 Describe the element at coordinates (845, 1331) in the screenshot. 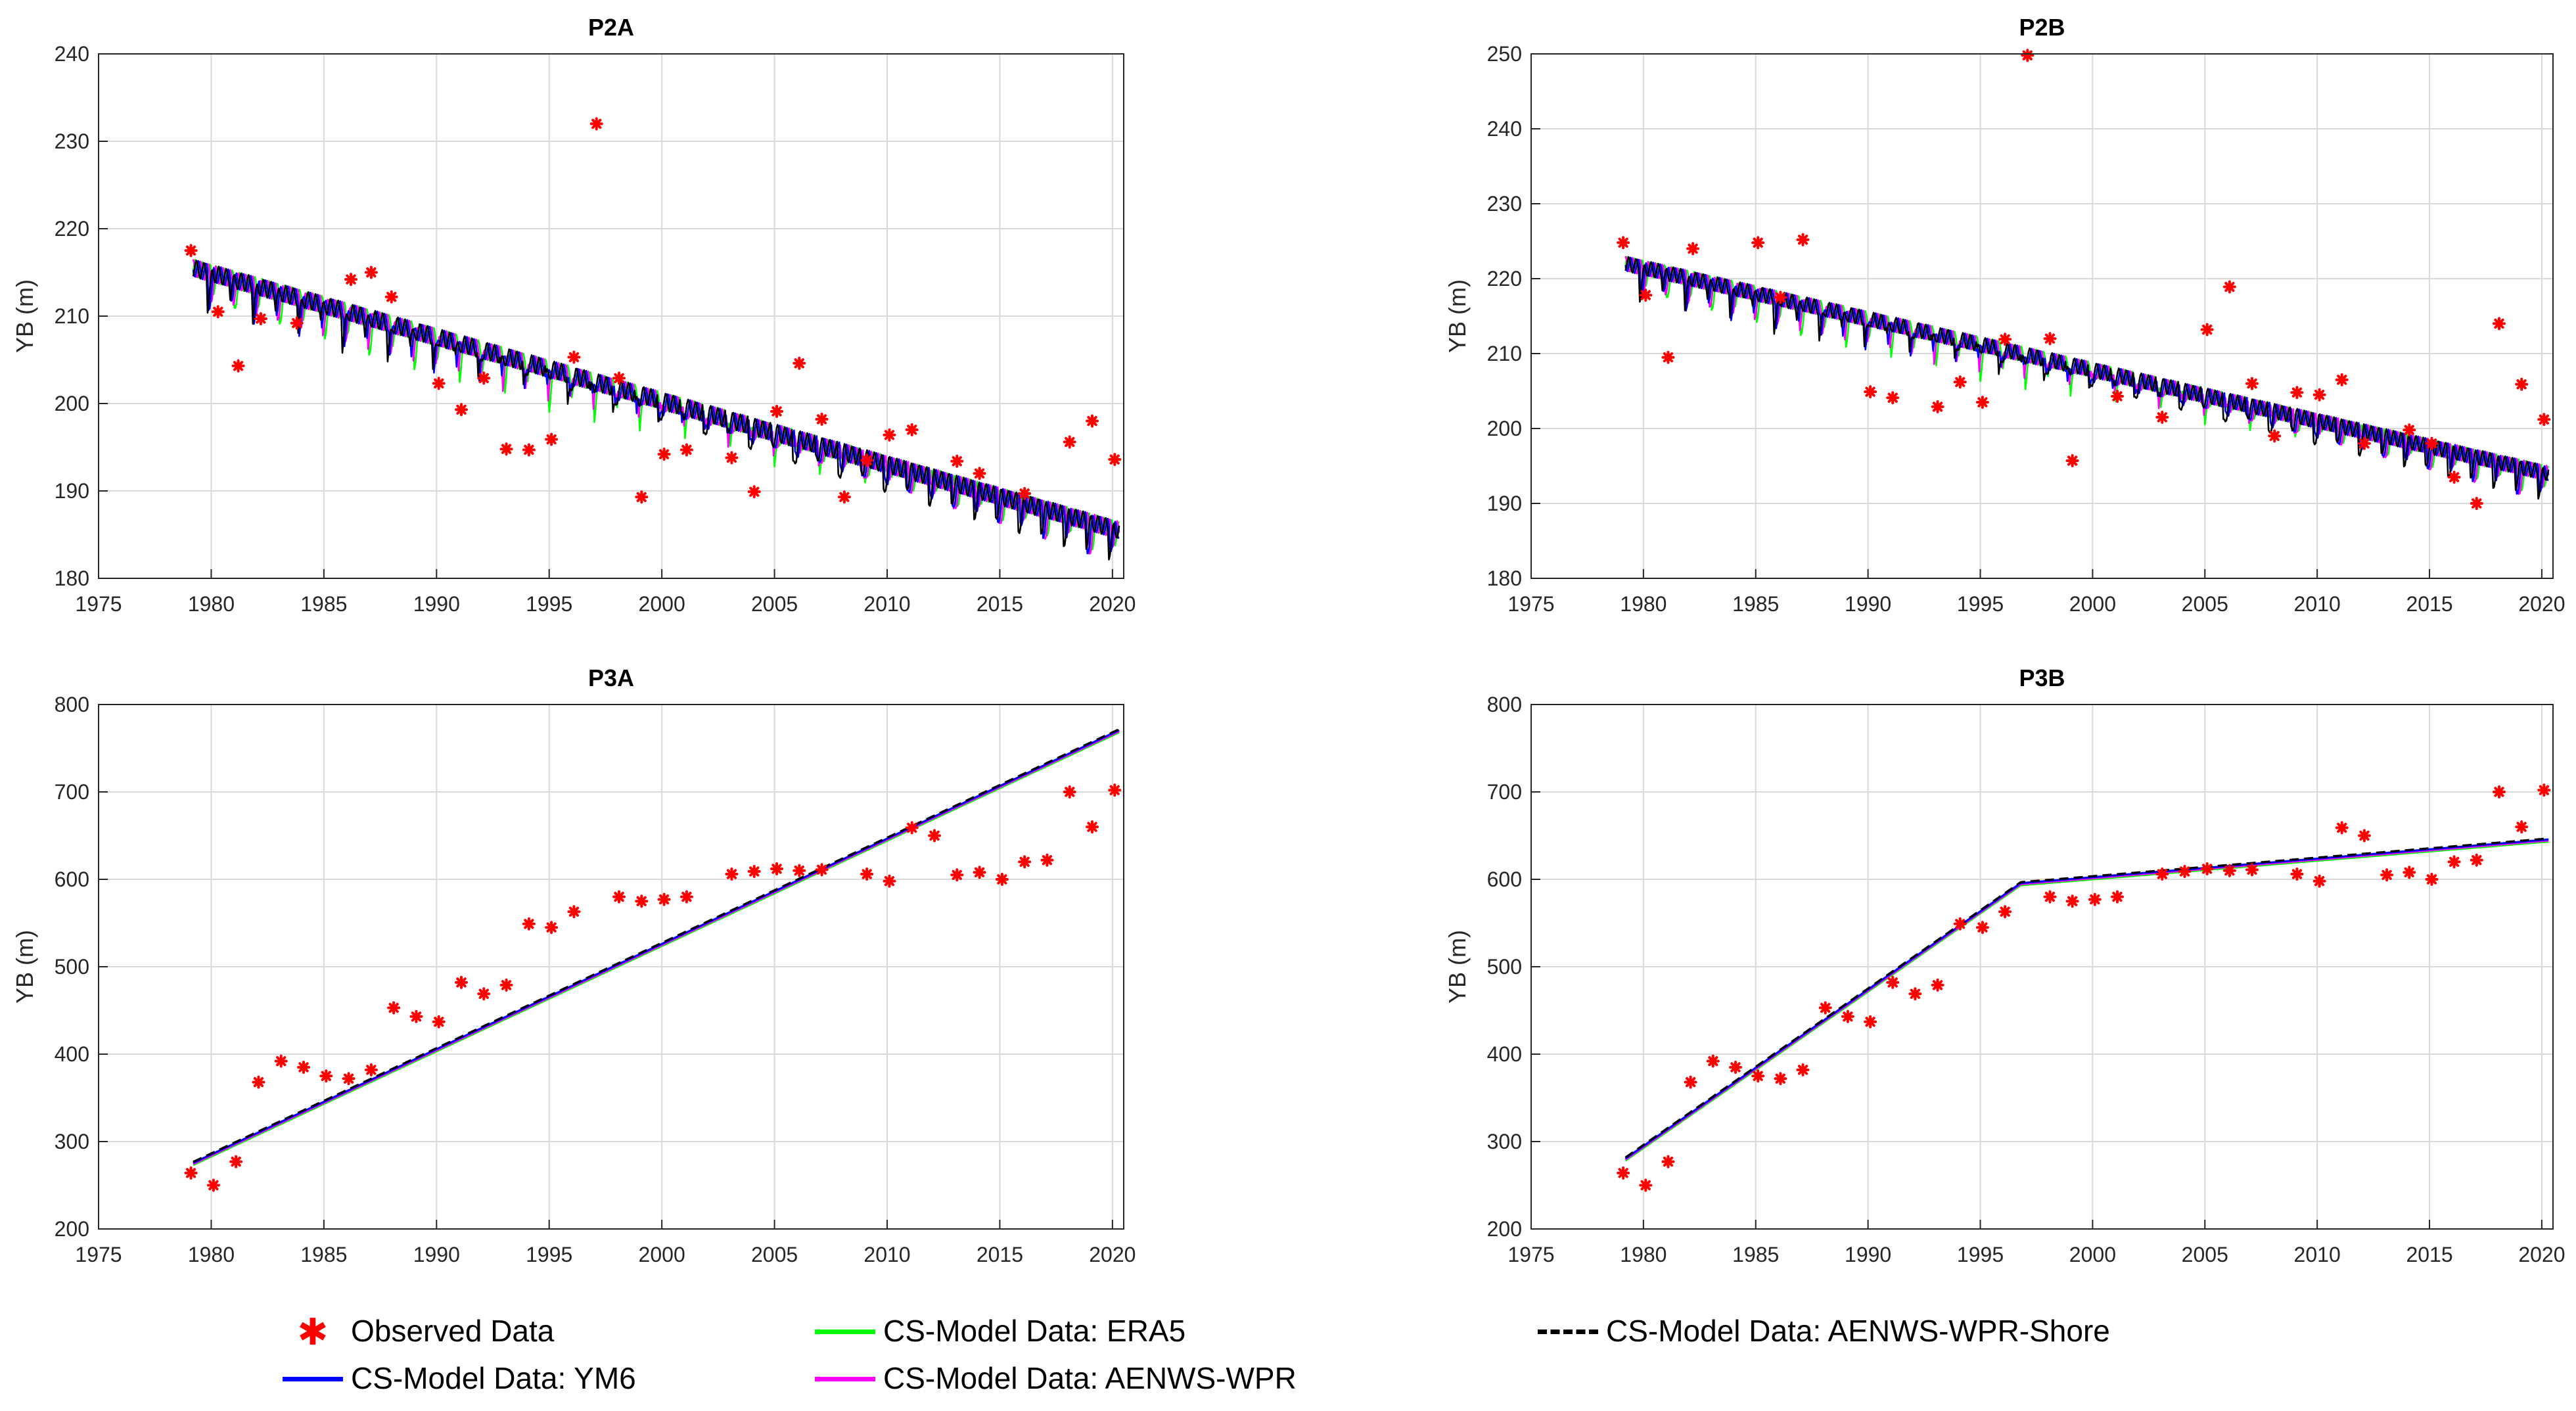

I see `era5-line-icon` at that location.